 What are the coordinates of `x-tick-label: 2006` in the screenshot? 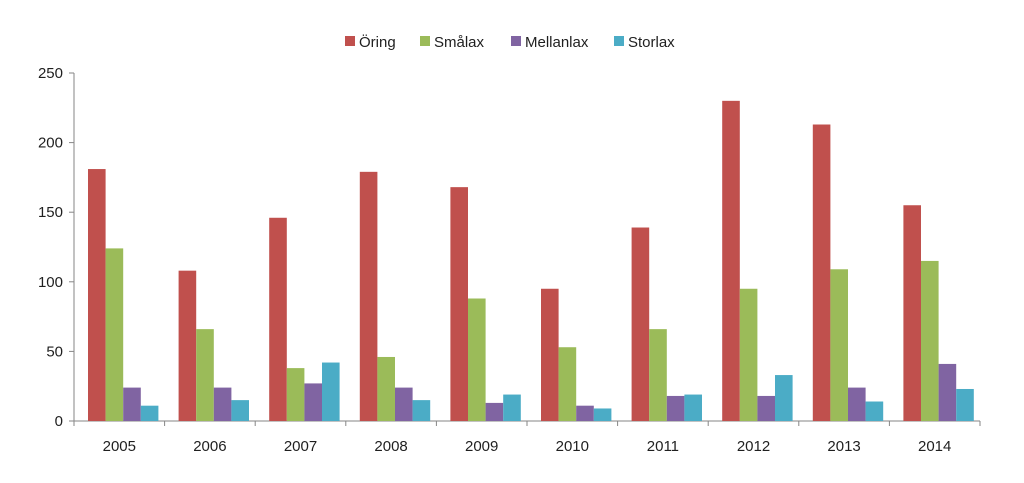 It's located at (209, 446).